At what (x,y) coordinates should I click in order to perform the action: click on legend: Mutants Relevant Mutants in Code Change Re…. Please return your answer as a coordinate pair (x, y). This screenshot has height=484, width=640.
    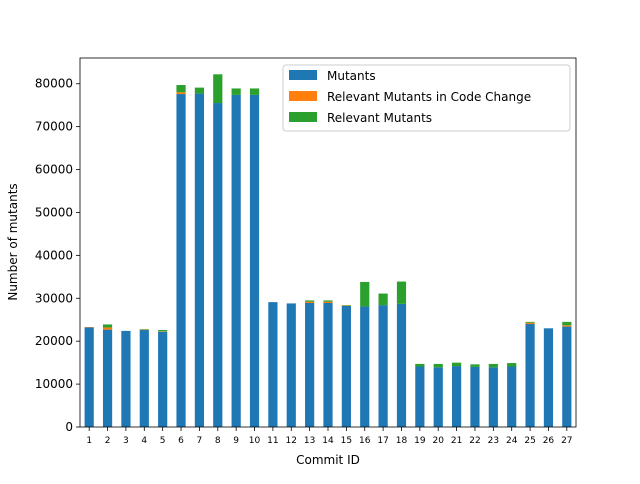
    Looking at the image, I should click on (426, 98).